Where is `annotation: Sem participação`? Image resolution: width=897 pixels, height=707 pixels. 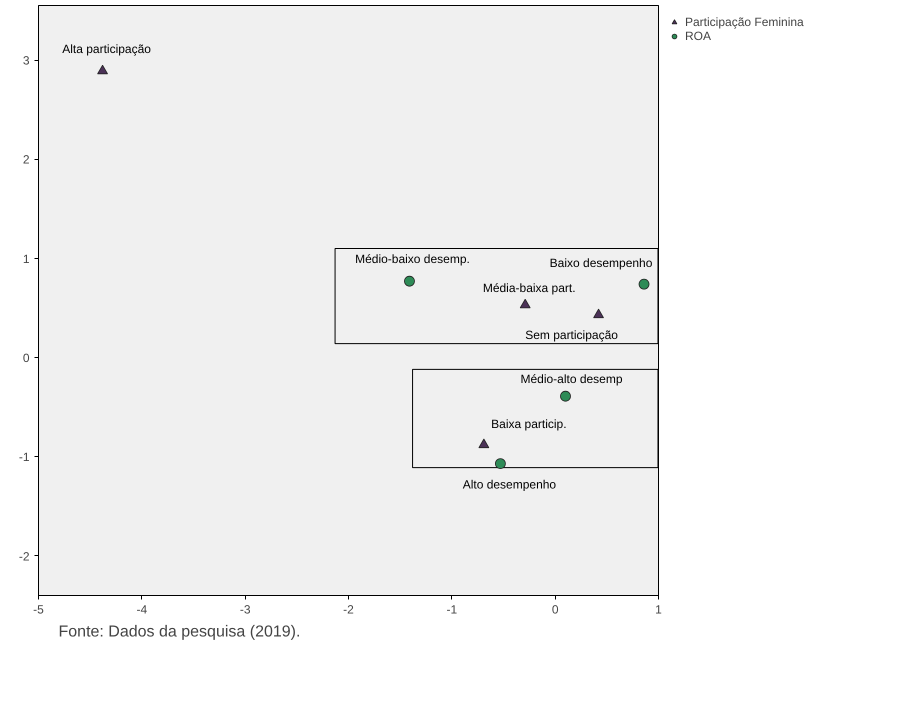 annotation: Sem participação is located at coordinates (571, 335).